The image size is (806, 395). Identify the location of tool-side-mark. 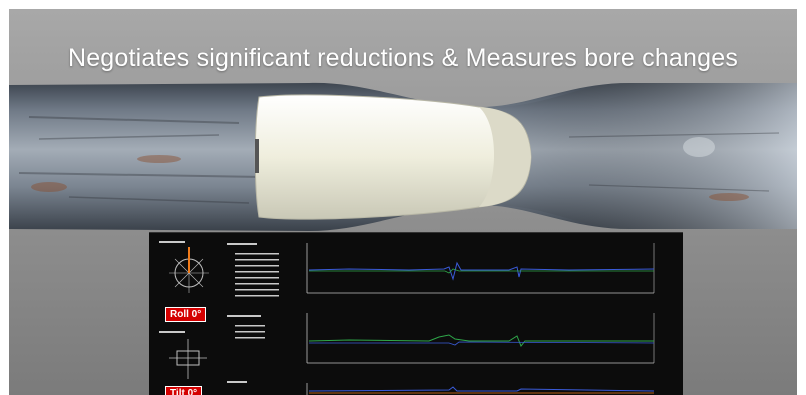
(257, 156).